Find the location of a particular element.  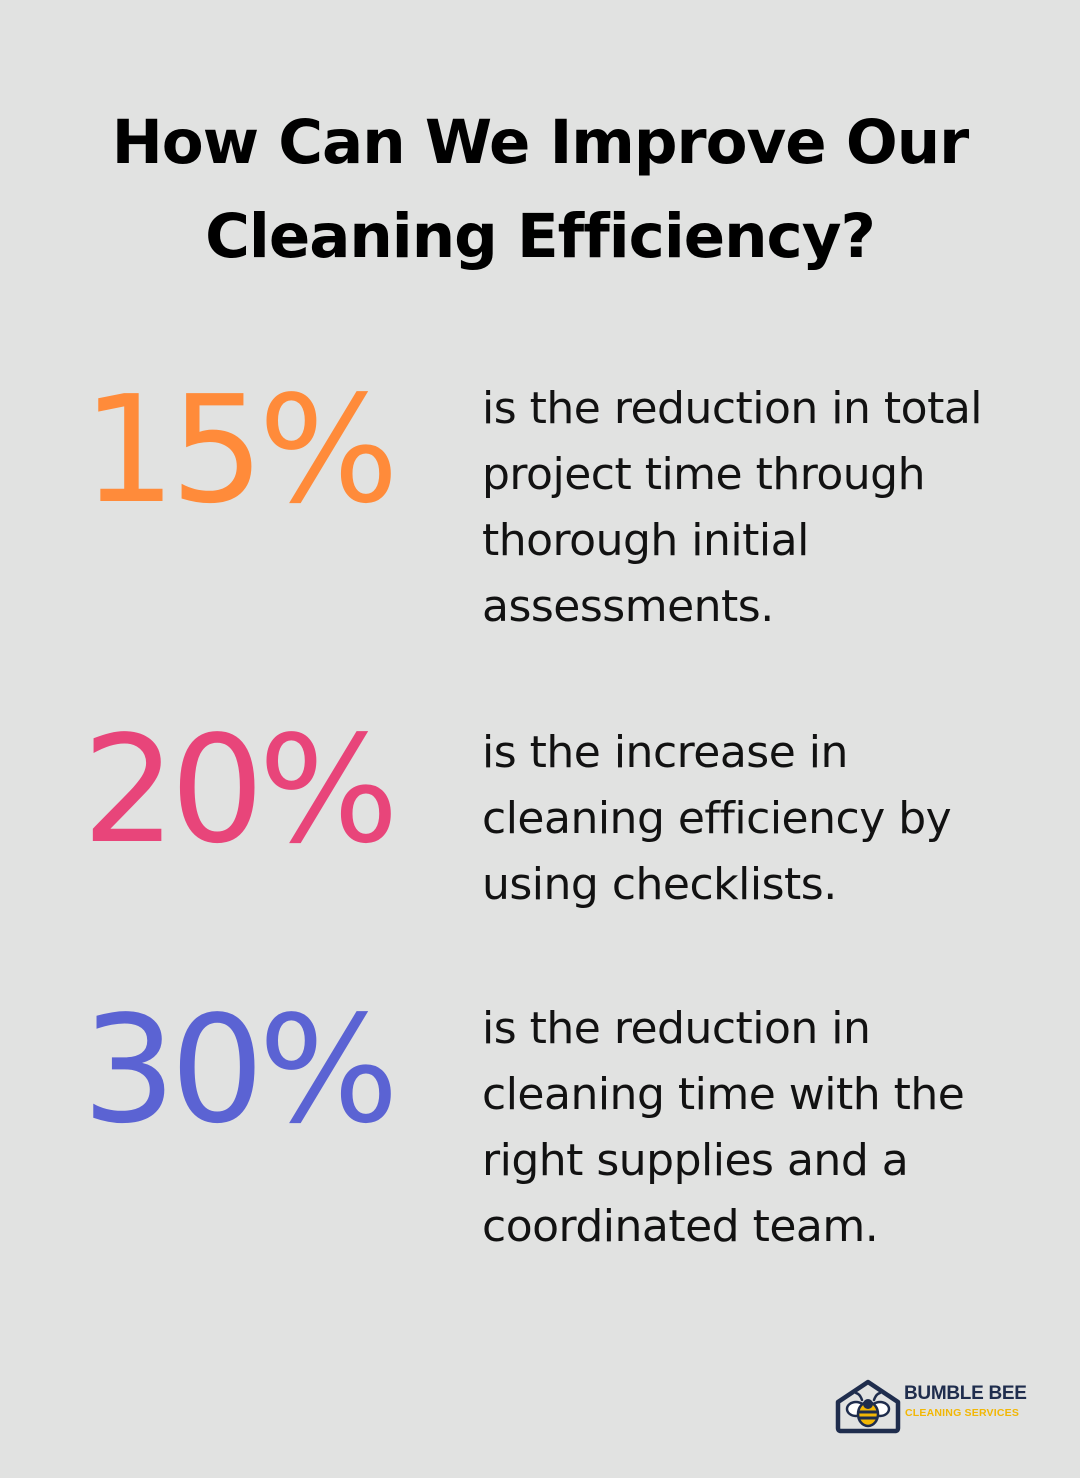

stat-value: 15% is located at coordinates (240, 450).